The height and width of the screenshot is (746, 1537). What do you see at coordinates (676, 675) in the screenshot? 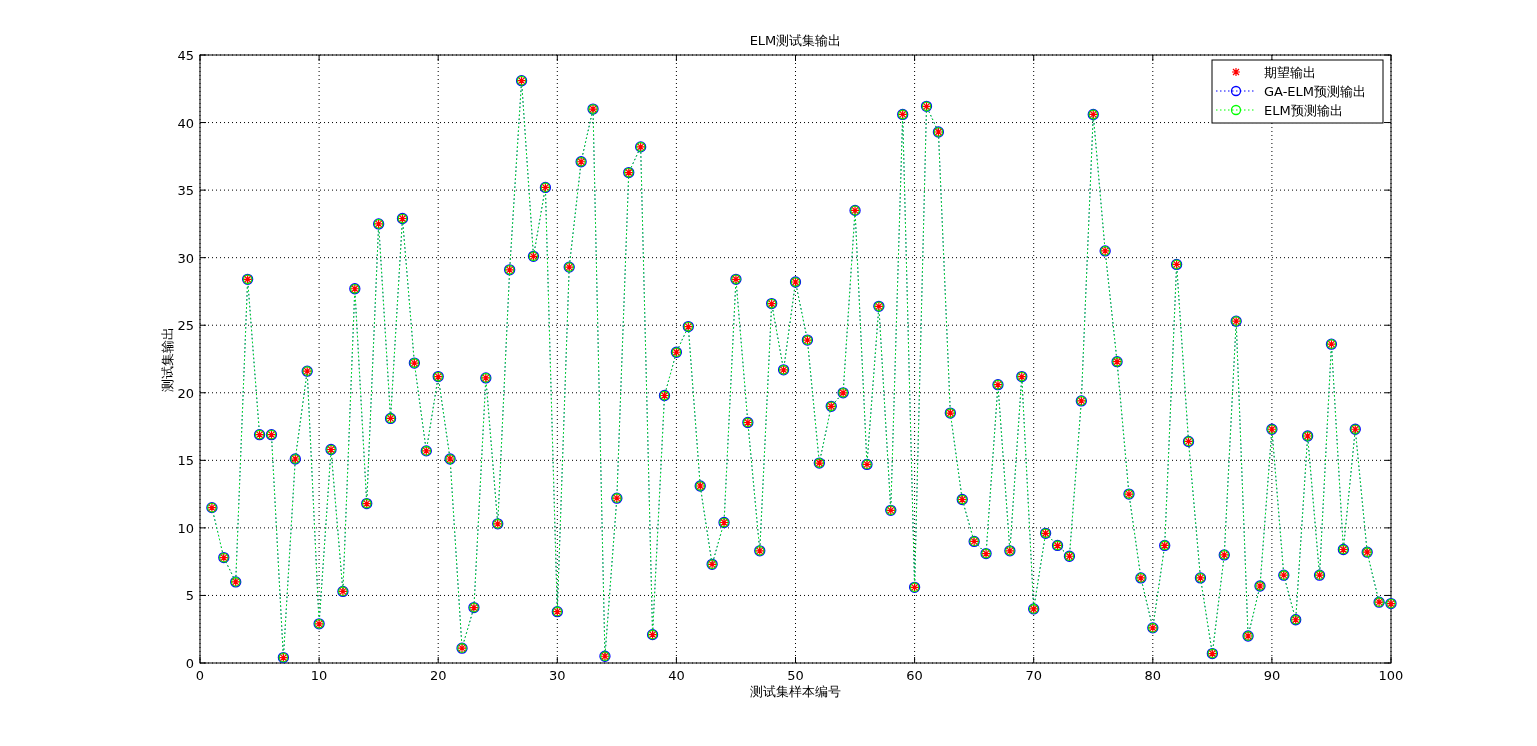
I see `x-tick-label: 40` at bounding box center [676, 675].